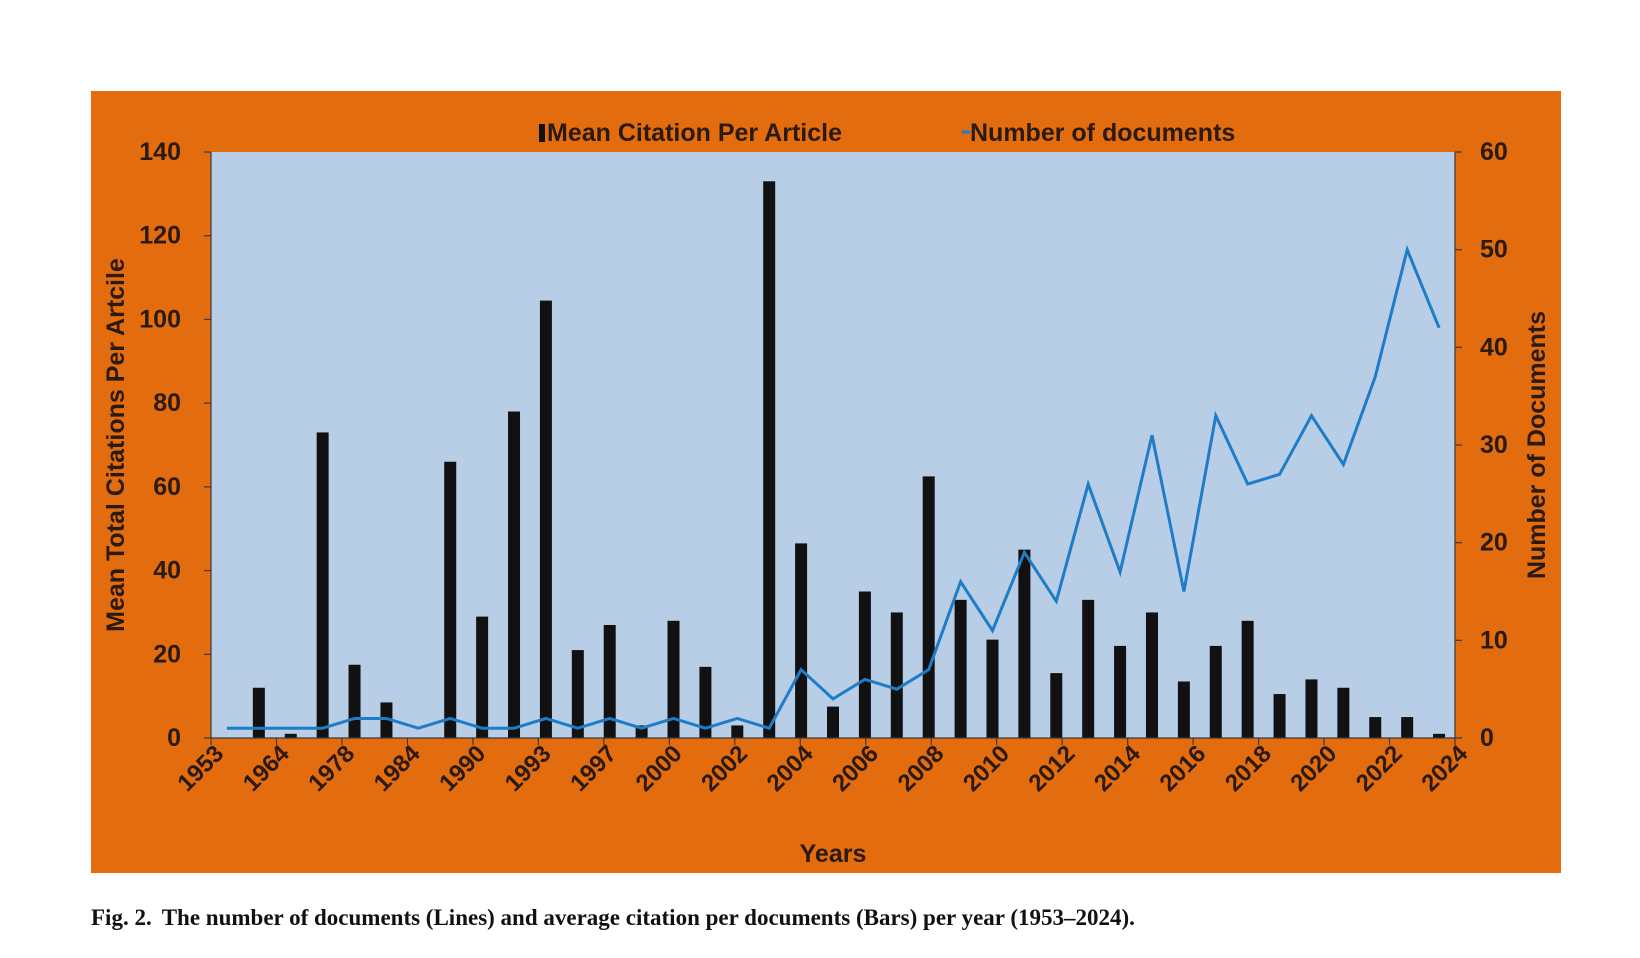  What do you see at coordinates (1537, 445) in the screenshot?
I see `y2-axis-title: Number of Documents` at bounding box center [1537, 445].